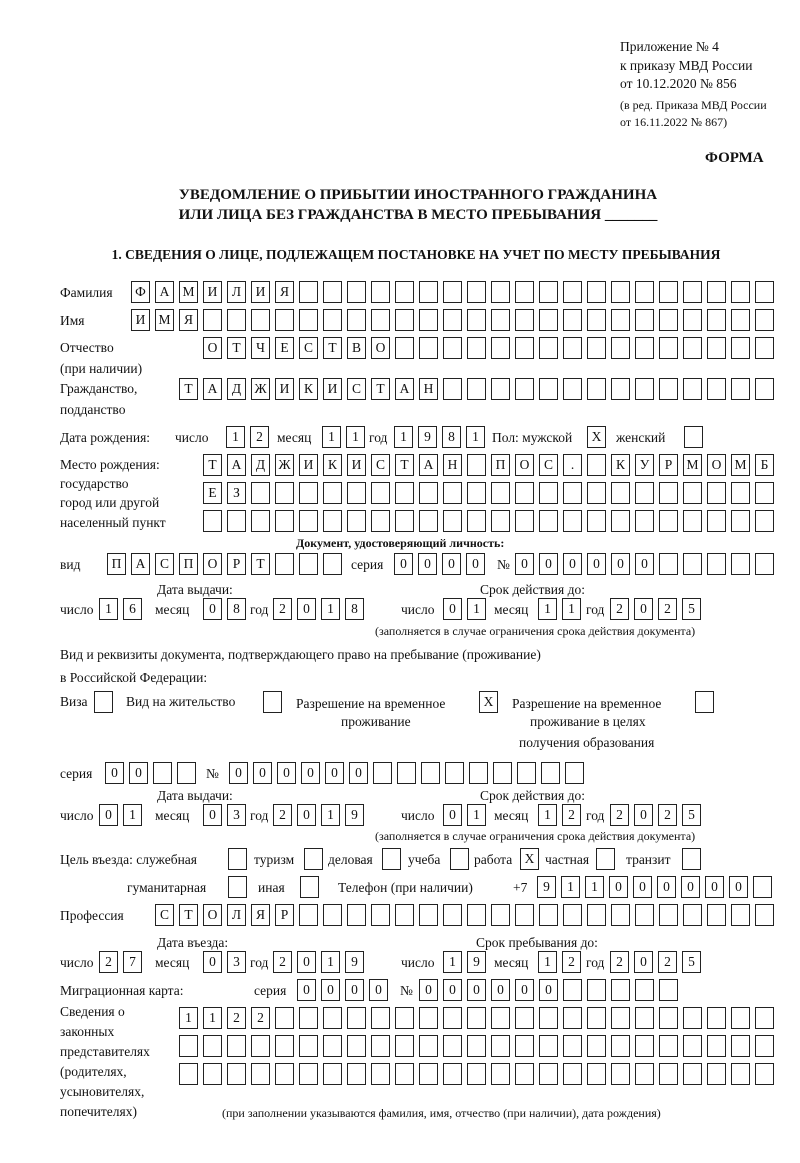  What do you see at coordinates (240, 859) in the screenshot?
I see `purpose-official-checkbox` at bounding box center [240, 859].